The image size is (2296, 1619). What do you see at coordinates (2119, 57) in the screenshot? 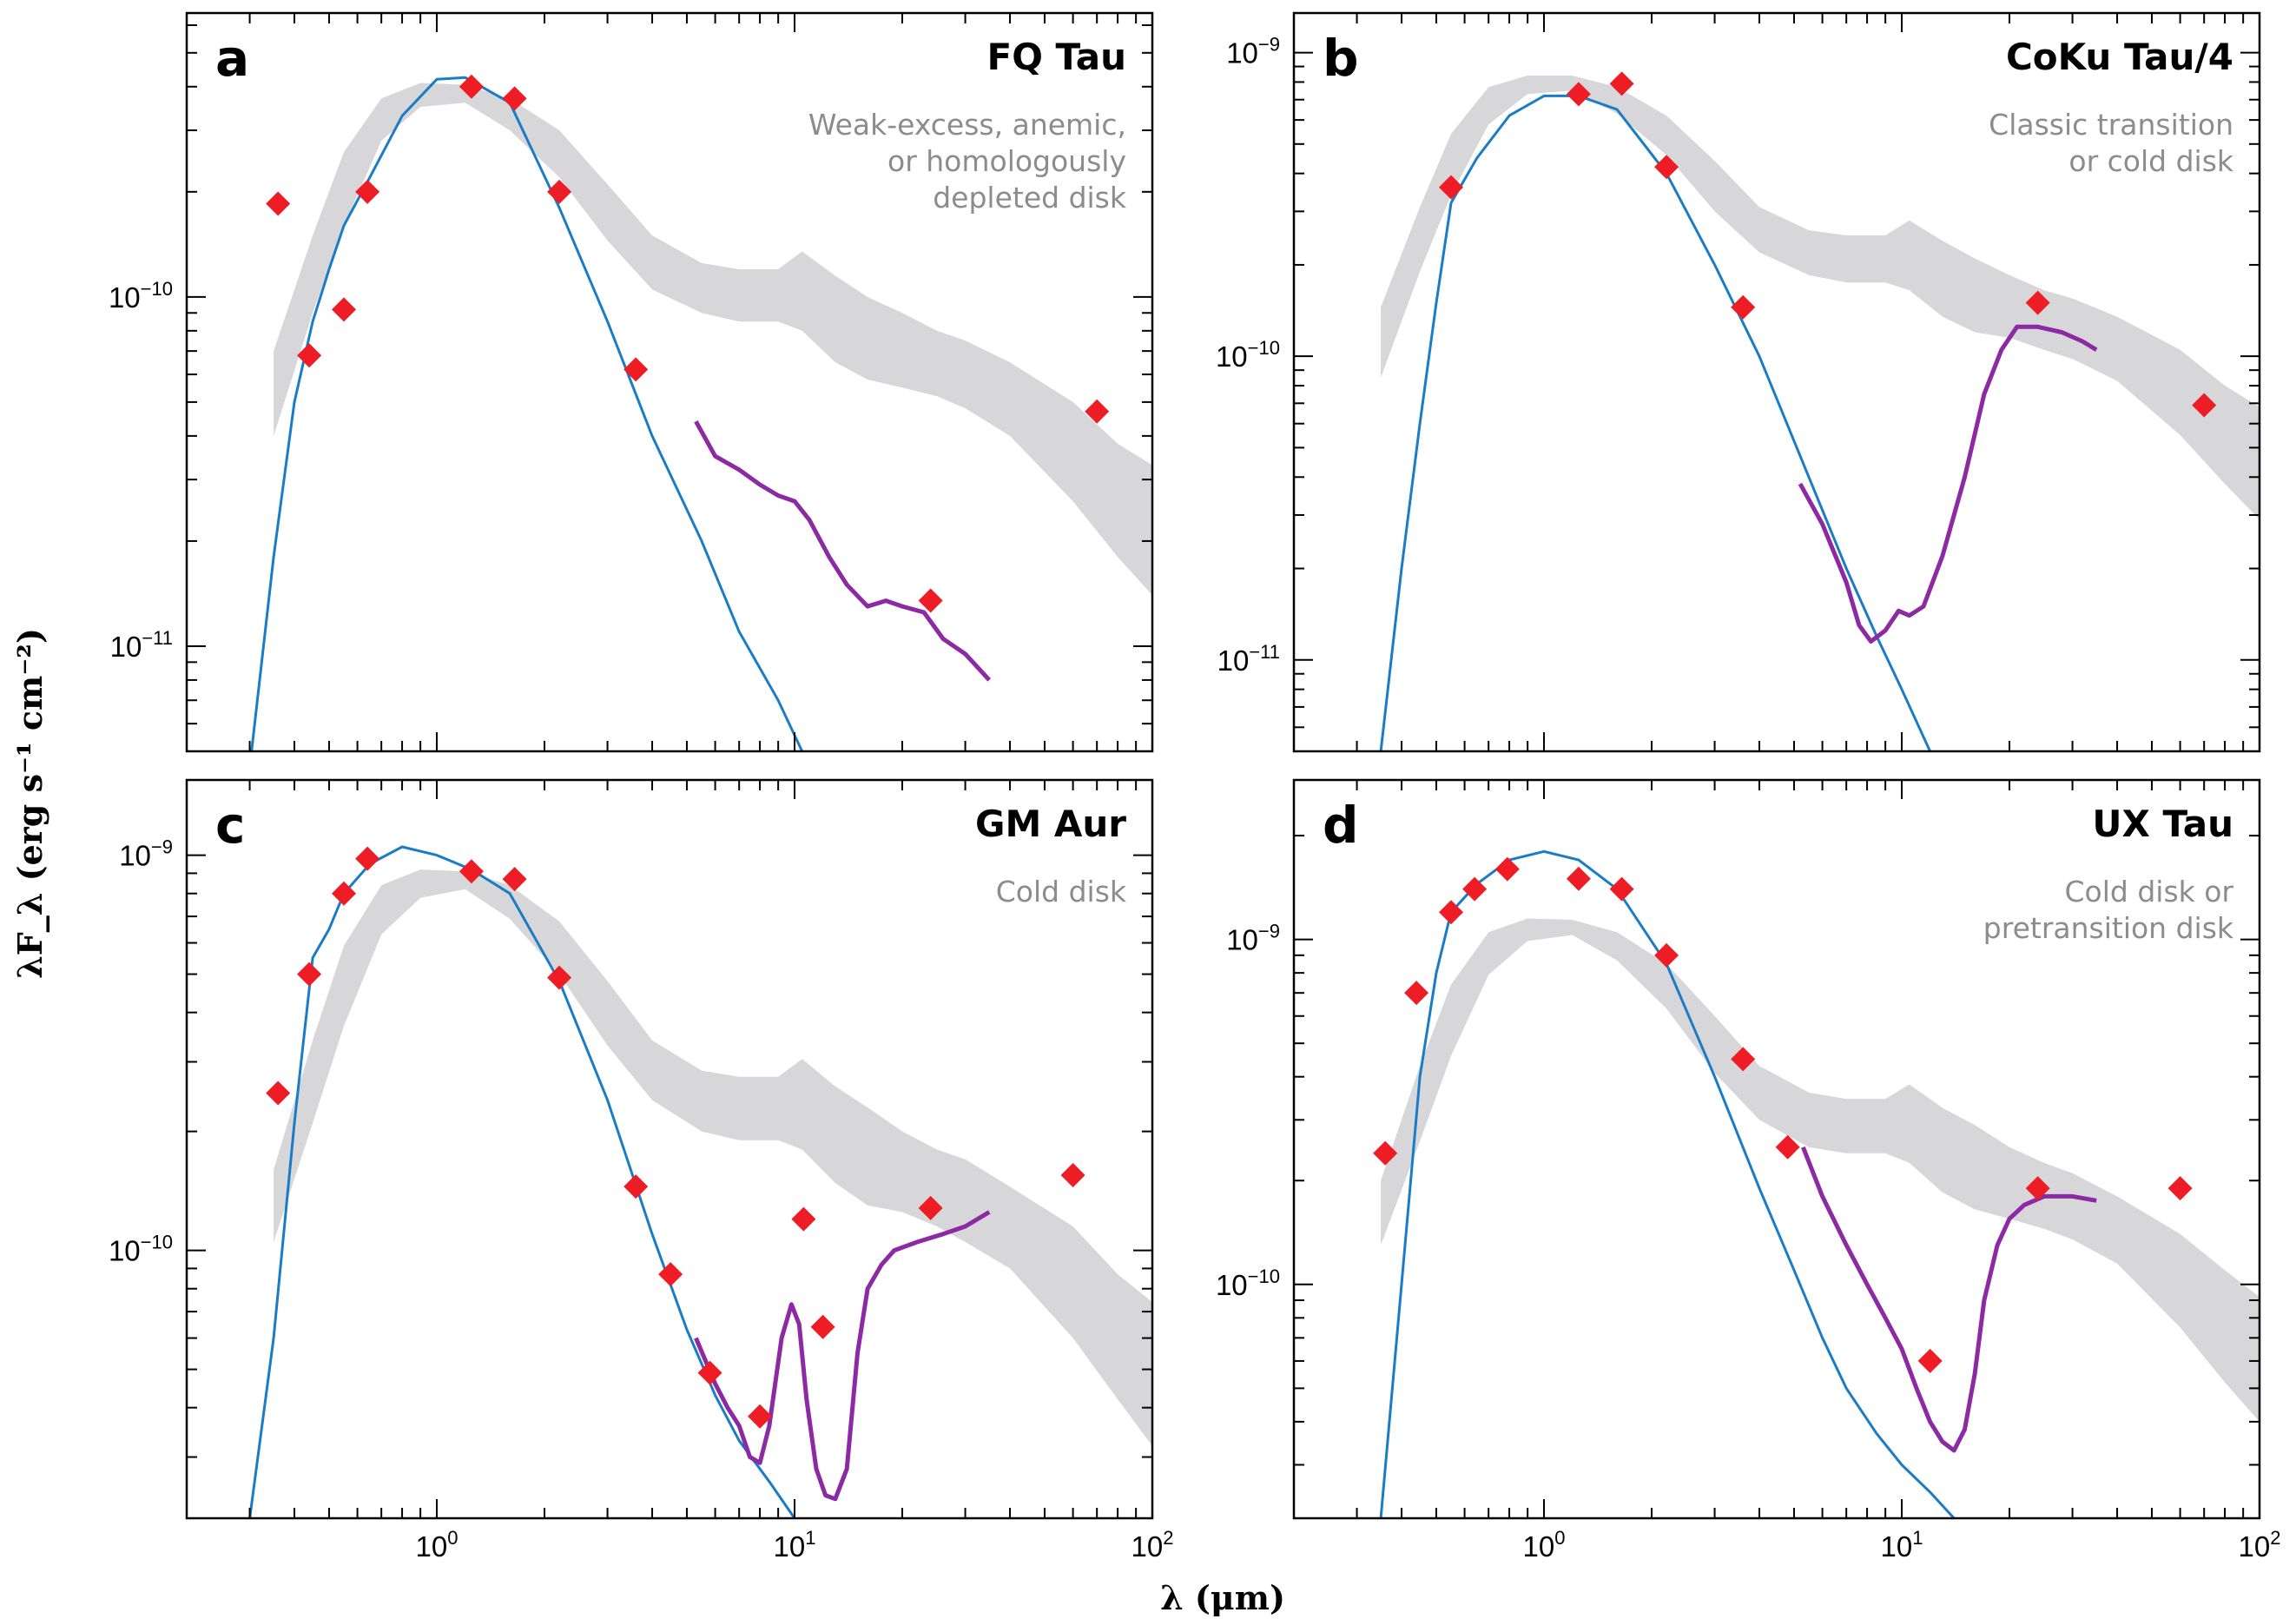
I see `star-name: CoKu Tau/4` at bounding box center [2119, 57].